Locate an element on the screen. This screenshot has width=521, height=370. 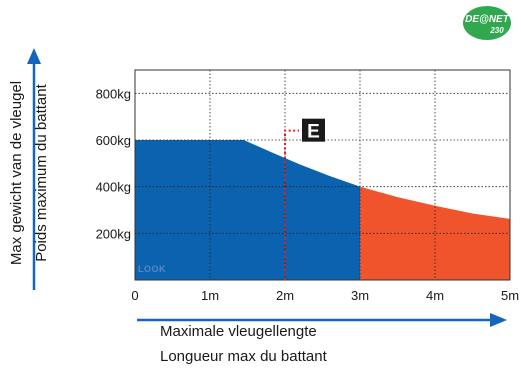
marker-e-line is located at coordinates (291, 204).